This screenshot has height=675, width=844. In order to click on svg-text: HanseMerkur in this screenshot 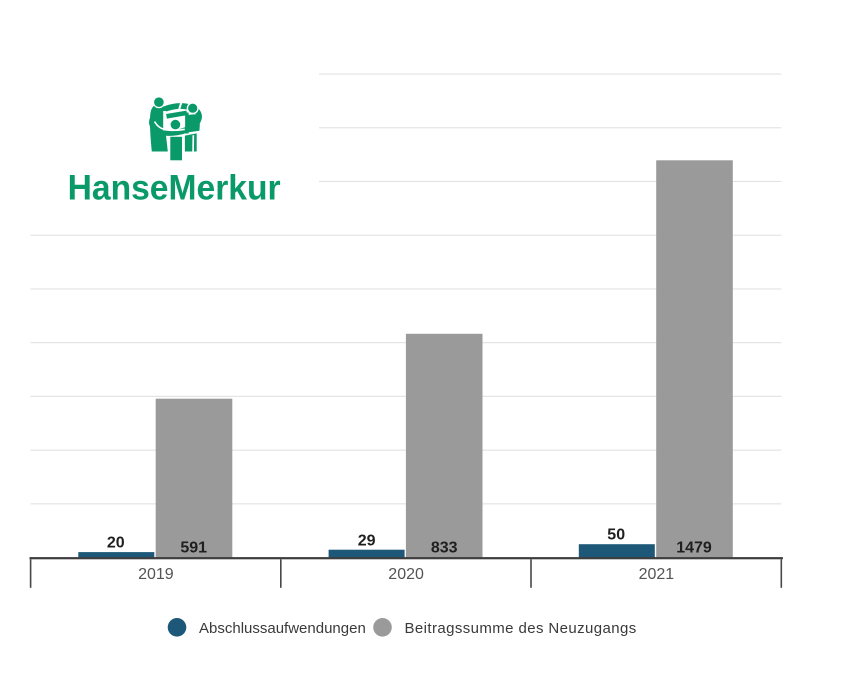, I will do `click(174, 188)`.